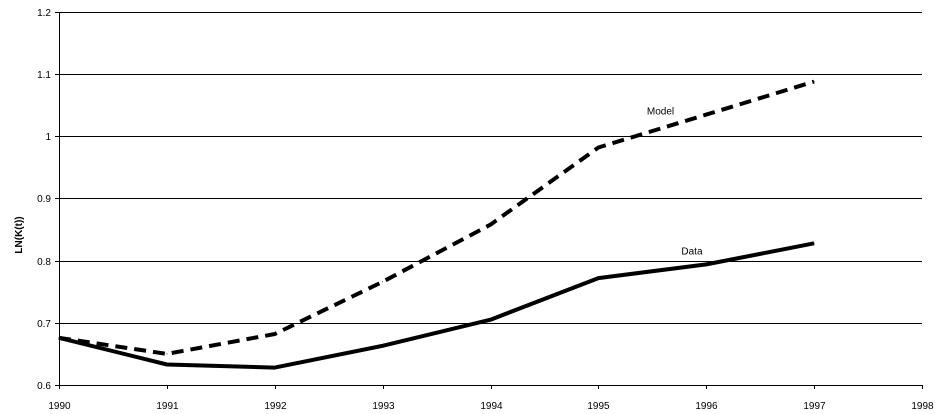  Describe the element at coordinates (44, 262) in the screenshot. I see `y-tick-label: 0.8` at that location.